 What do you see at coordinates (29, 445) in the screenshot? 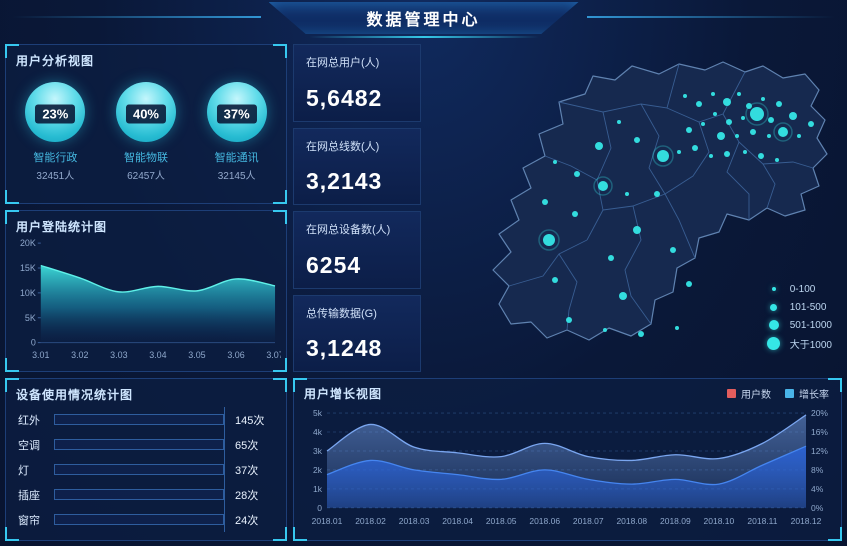
I see `bar-label: 空调` at bounding box center [29, 445].